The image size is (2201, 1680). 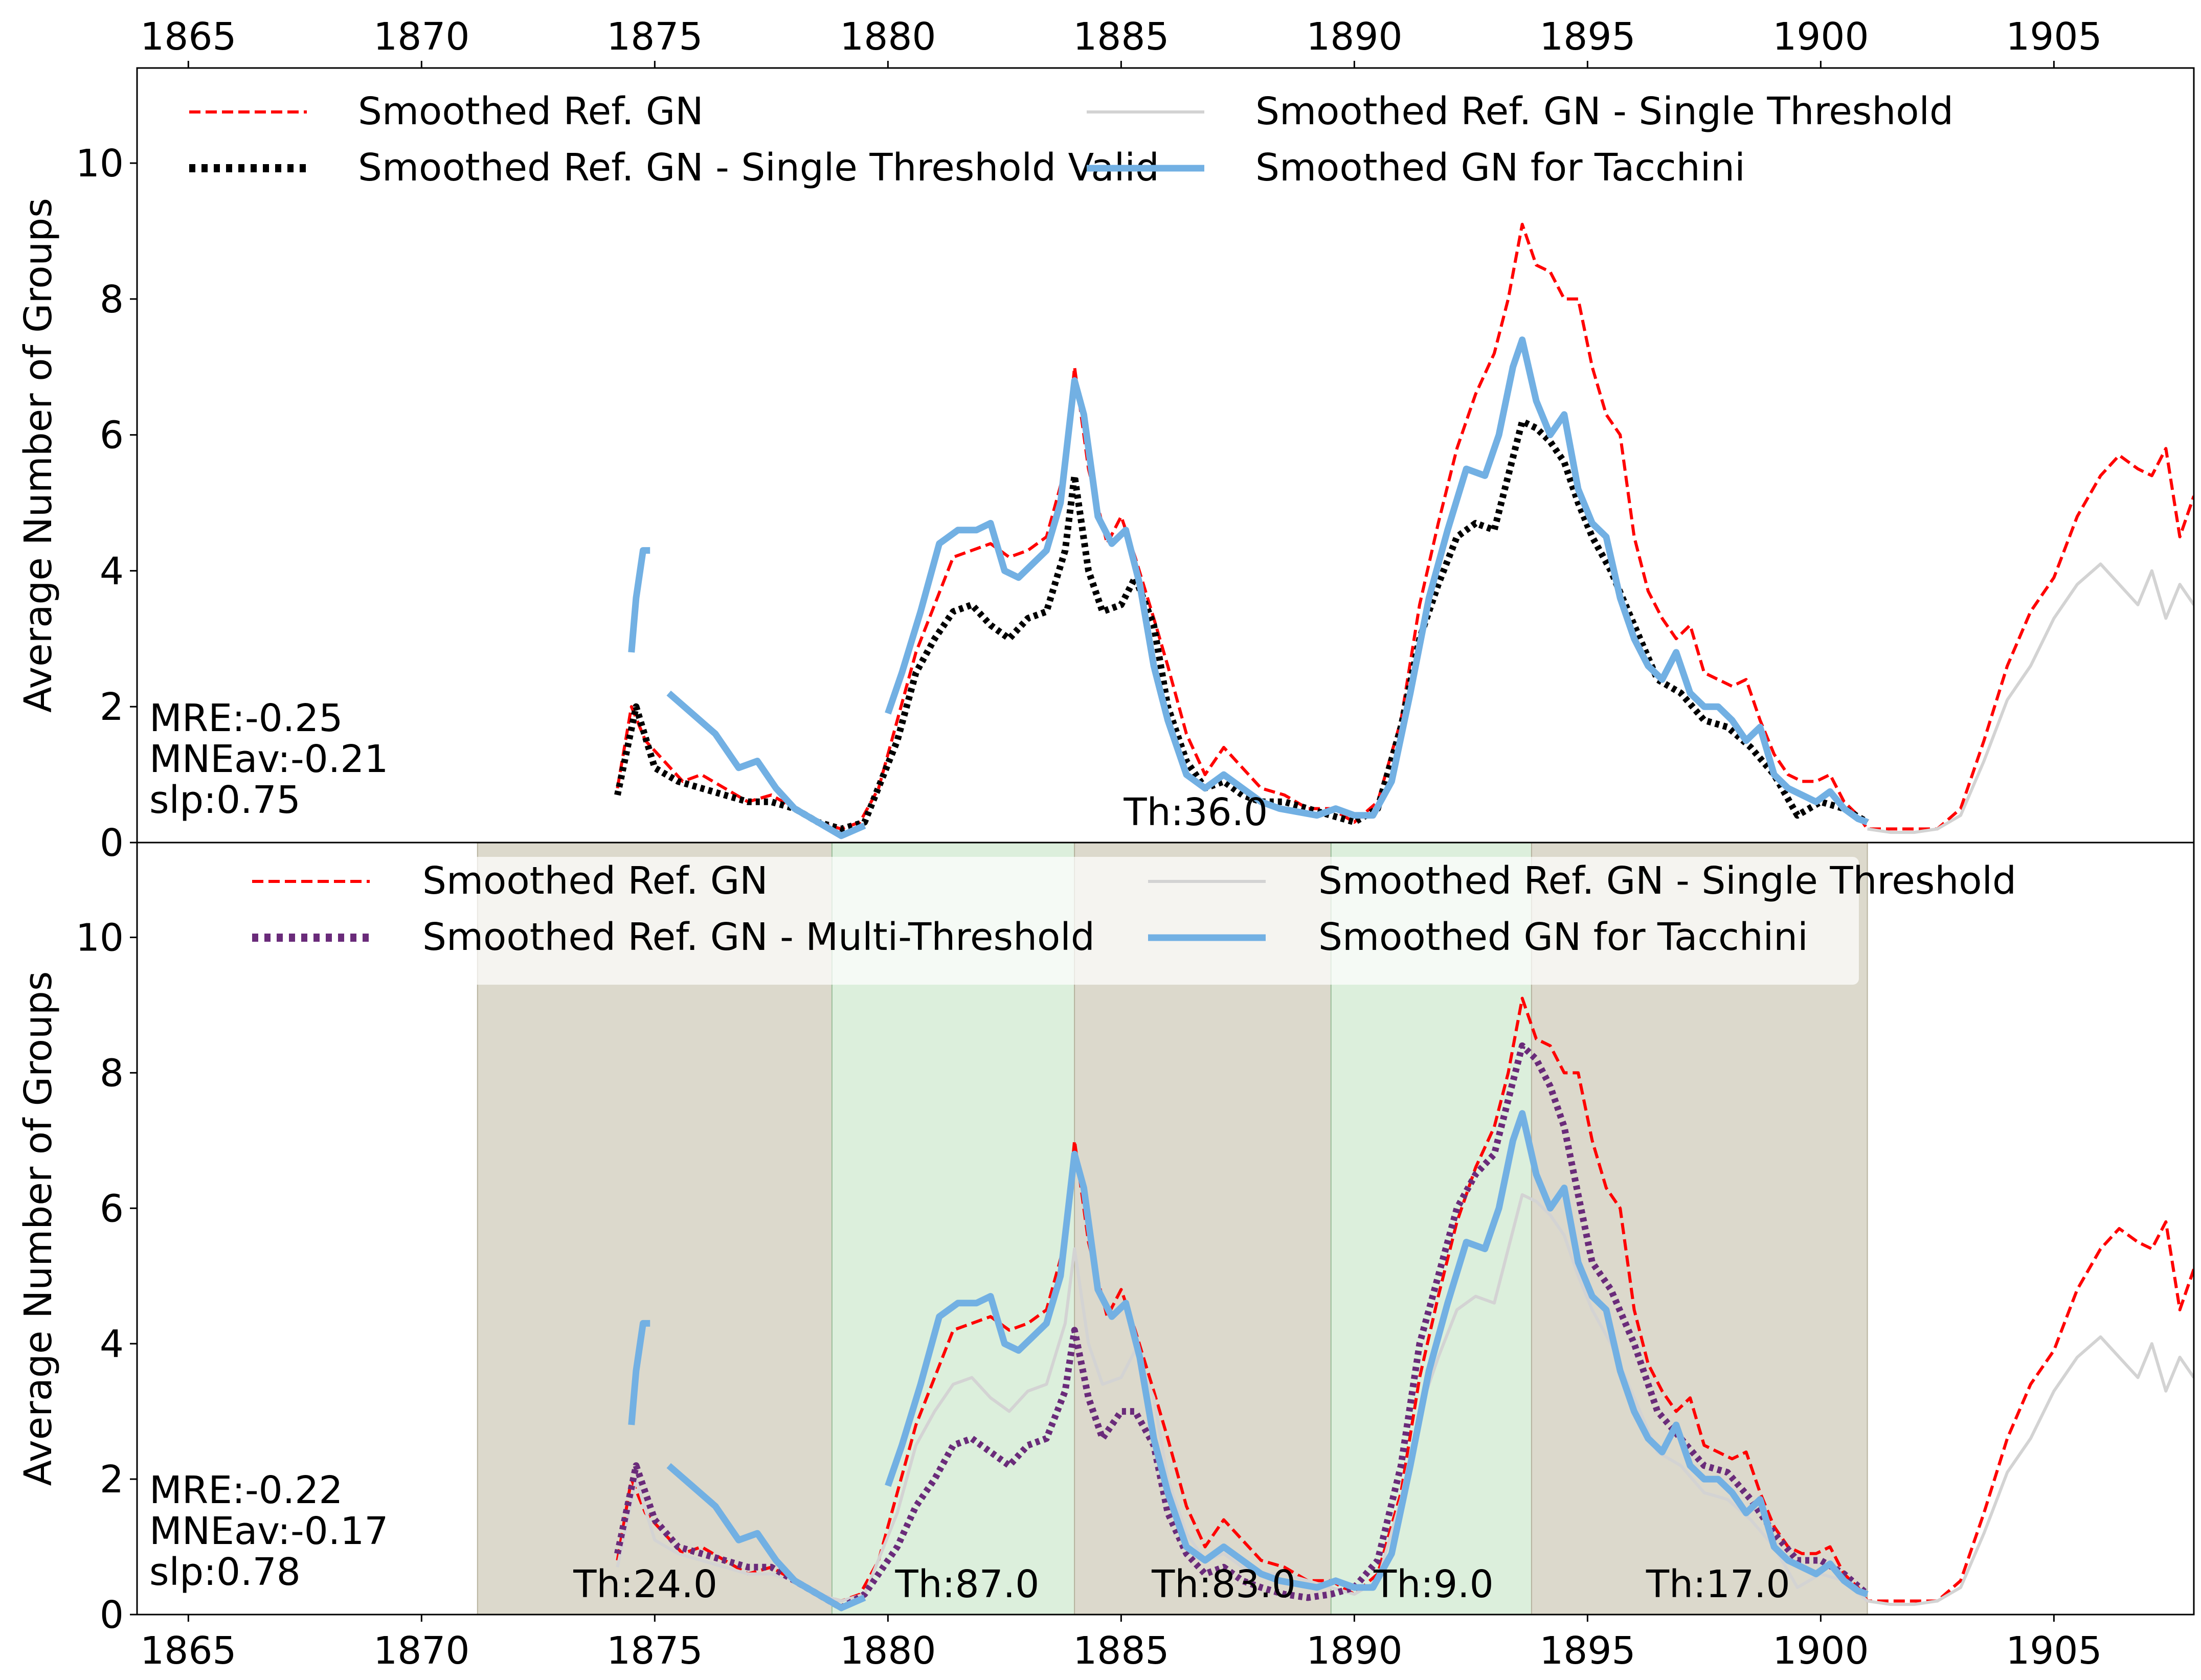 I want to click on stats-text: MRE:-0.25, so click(x=246, y=718).